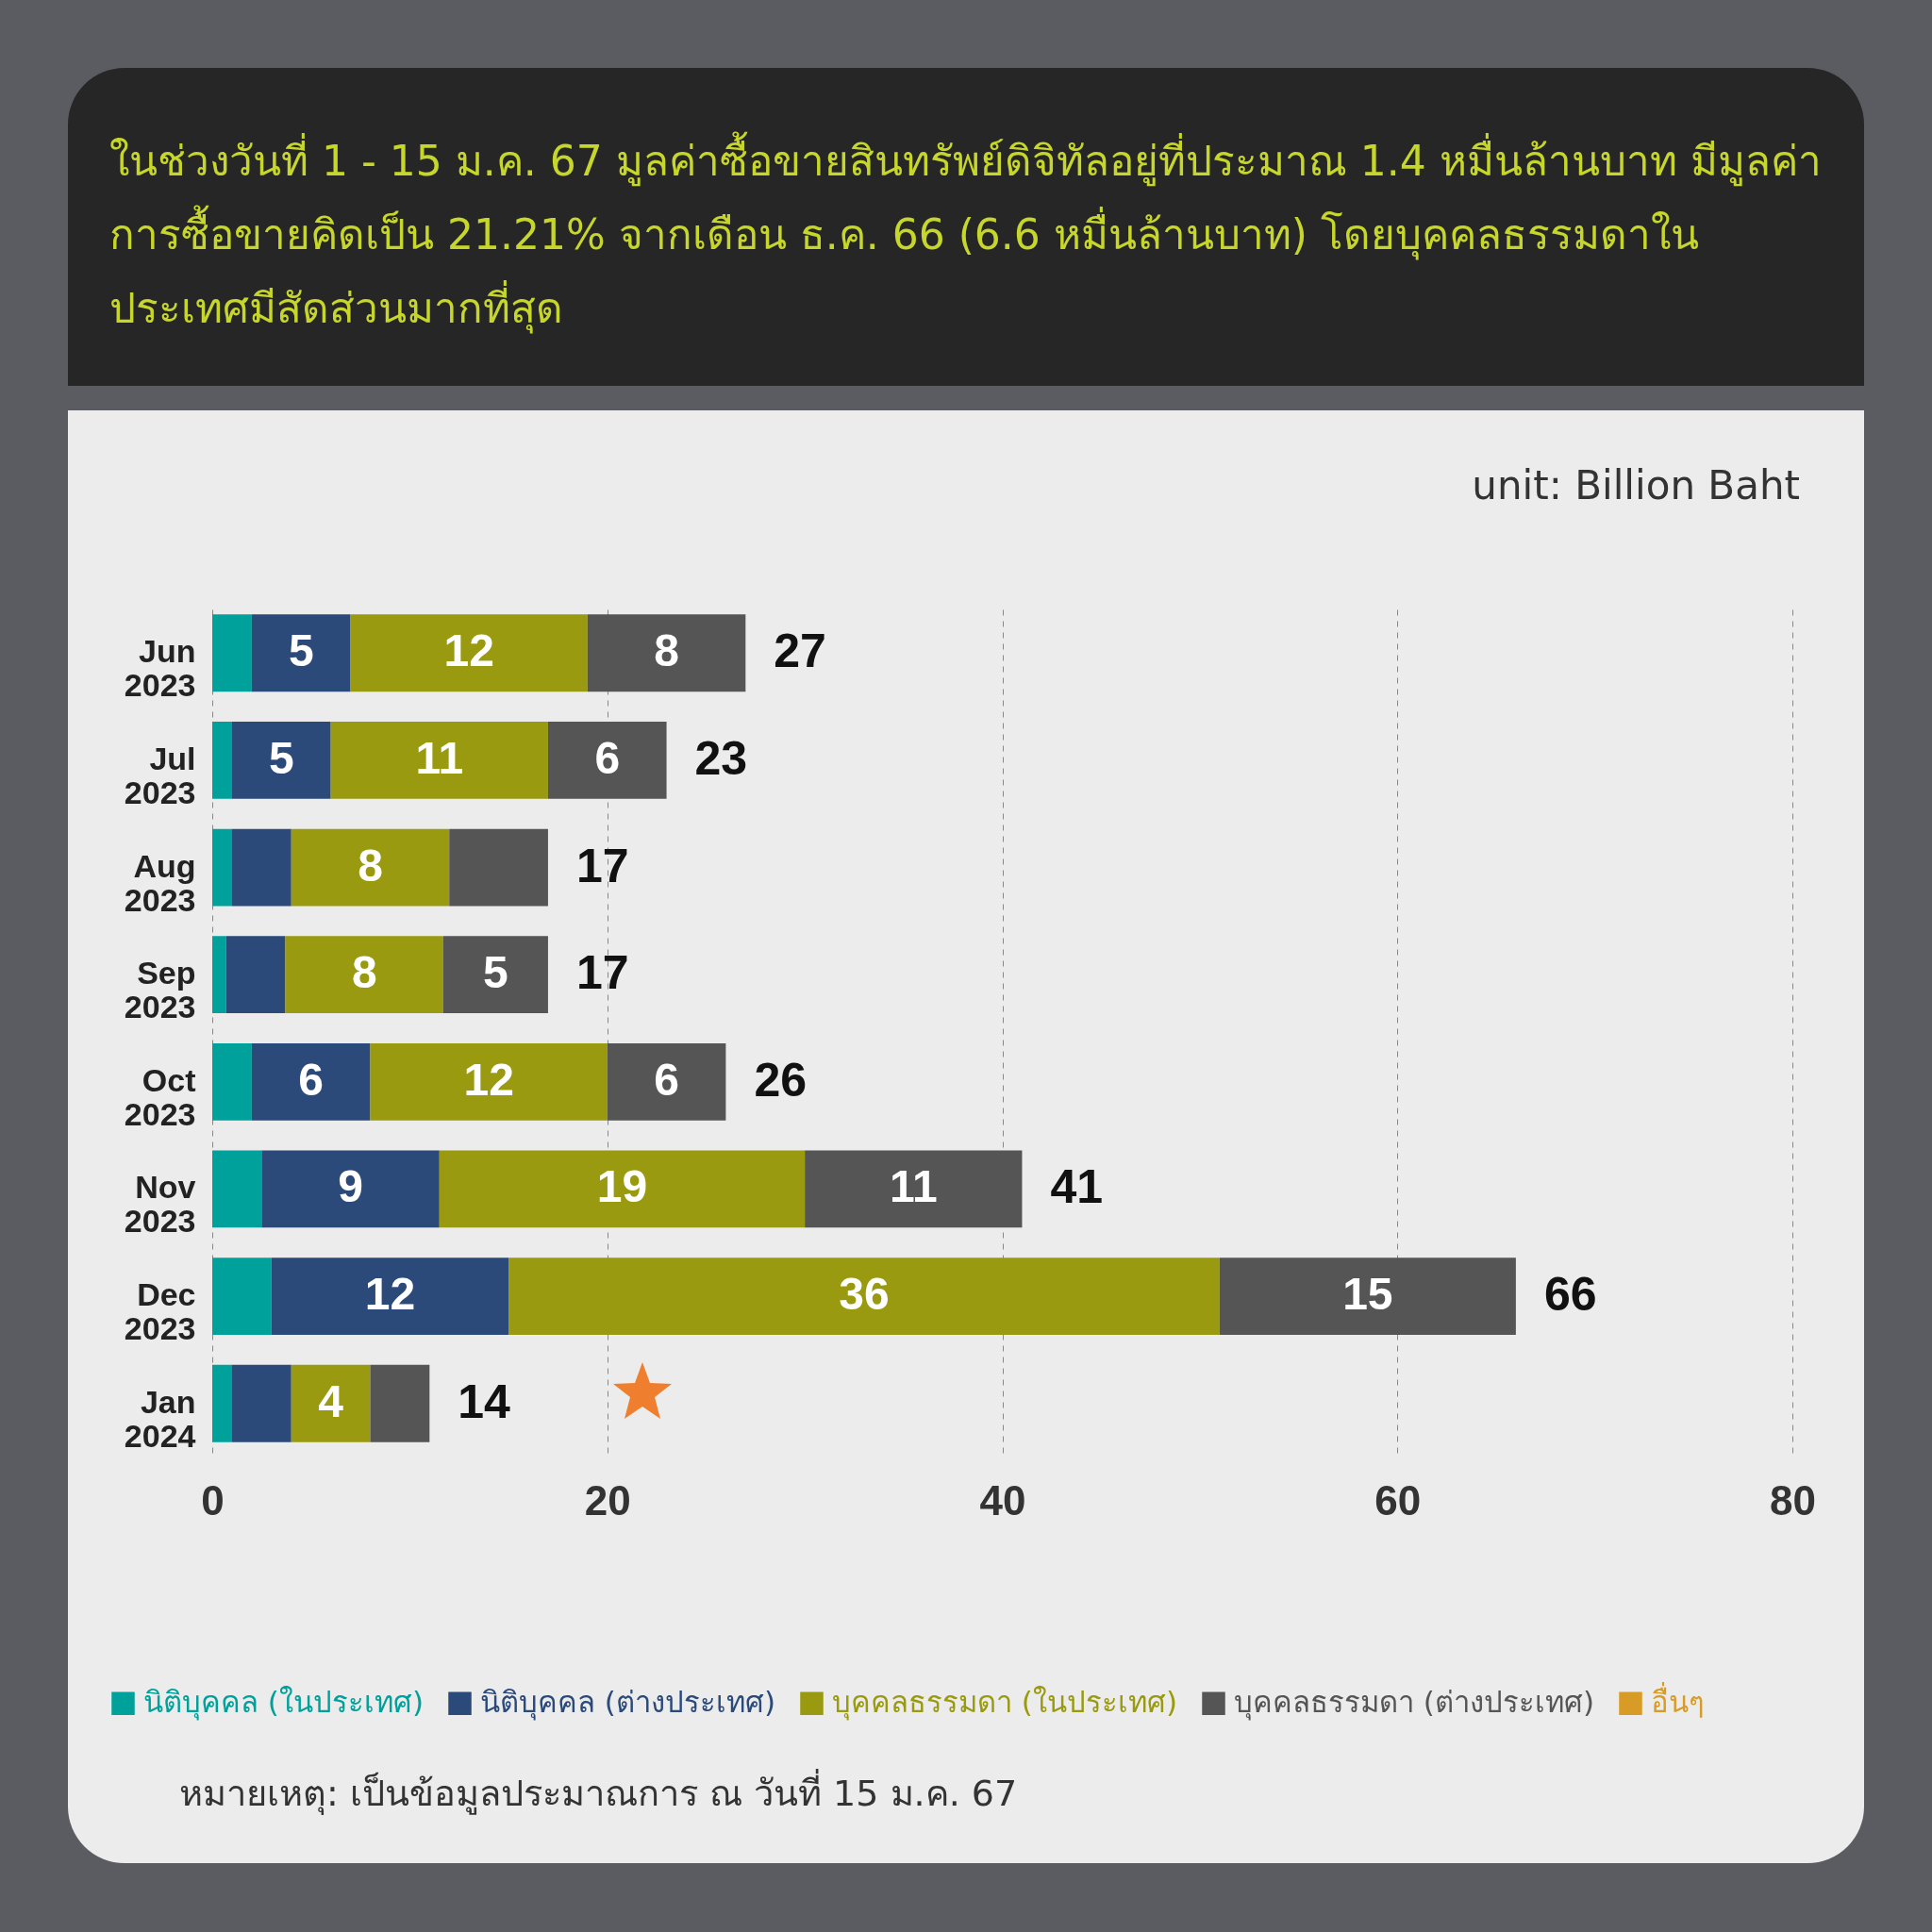  What do you see at coordinates (160, 1312) in the screenshot?
I see `y-tick-label: Dec 2023` at bounding box center [160, 1312].